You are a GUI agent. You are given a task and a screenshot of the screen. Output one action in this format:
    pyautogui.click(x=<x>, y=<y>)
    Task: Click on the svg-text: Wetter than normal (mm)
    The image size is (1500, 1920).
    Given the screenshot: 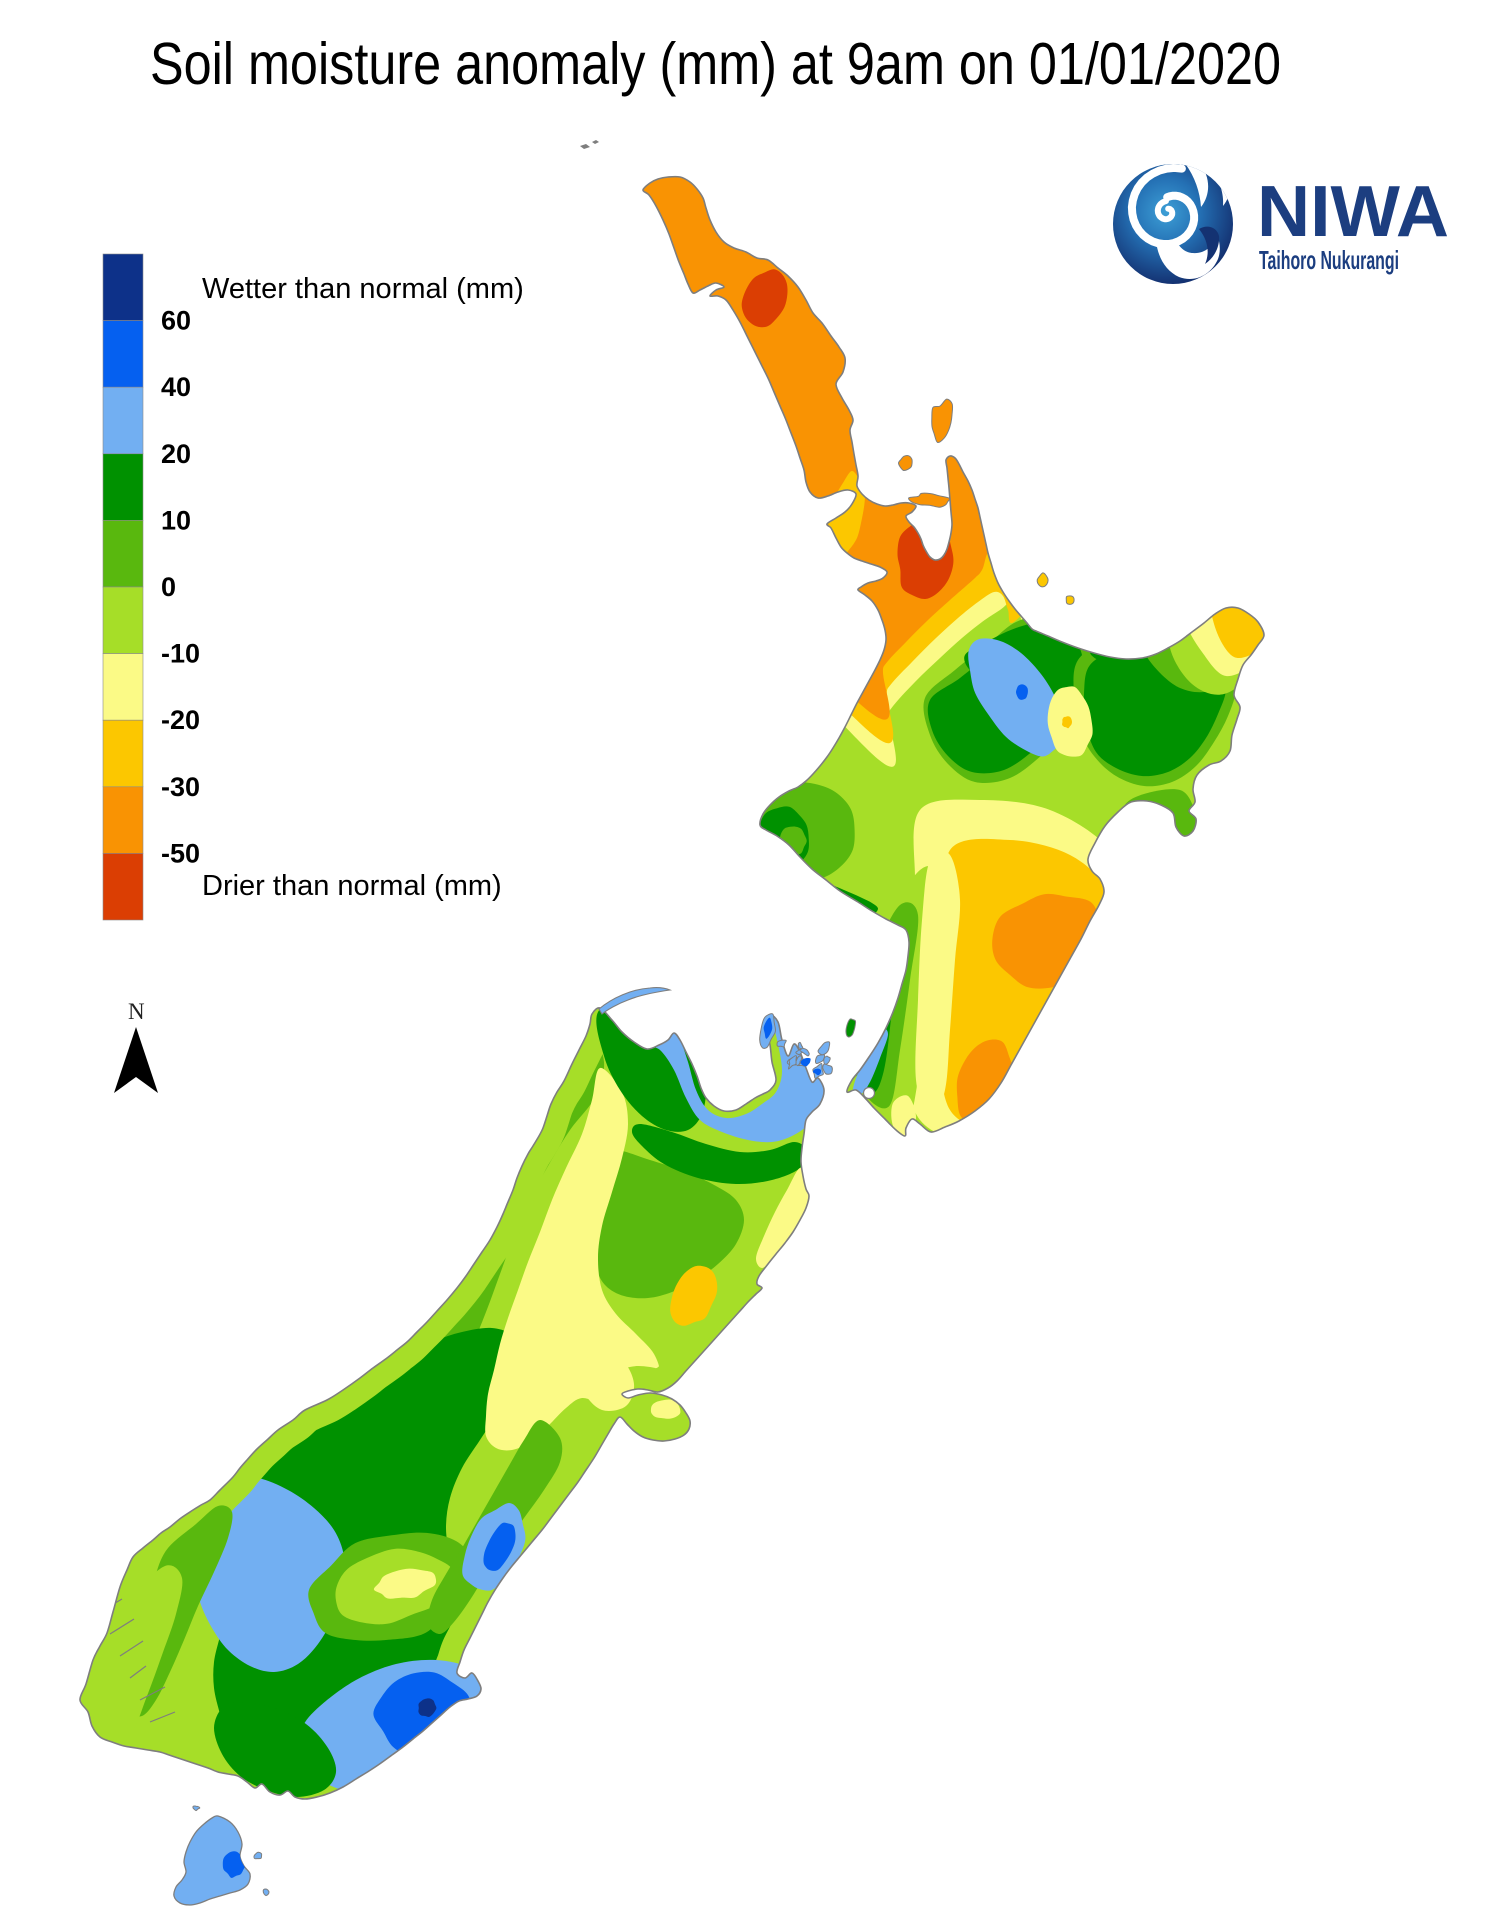 What is the action you would take?
    pyautogui.click(x=363, y=289)
    